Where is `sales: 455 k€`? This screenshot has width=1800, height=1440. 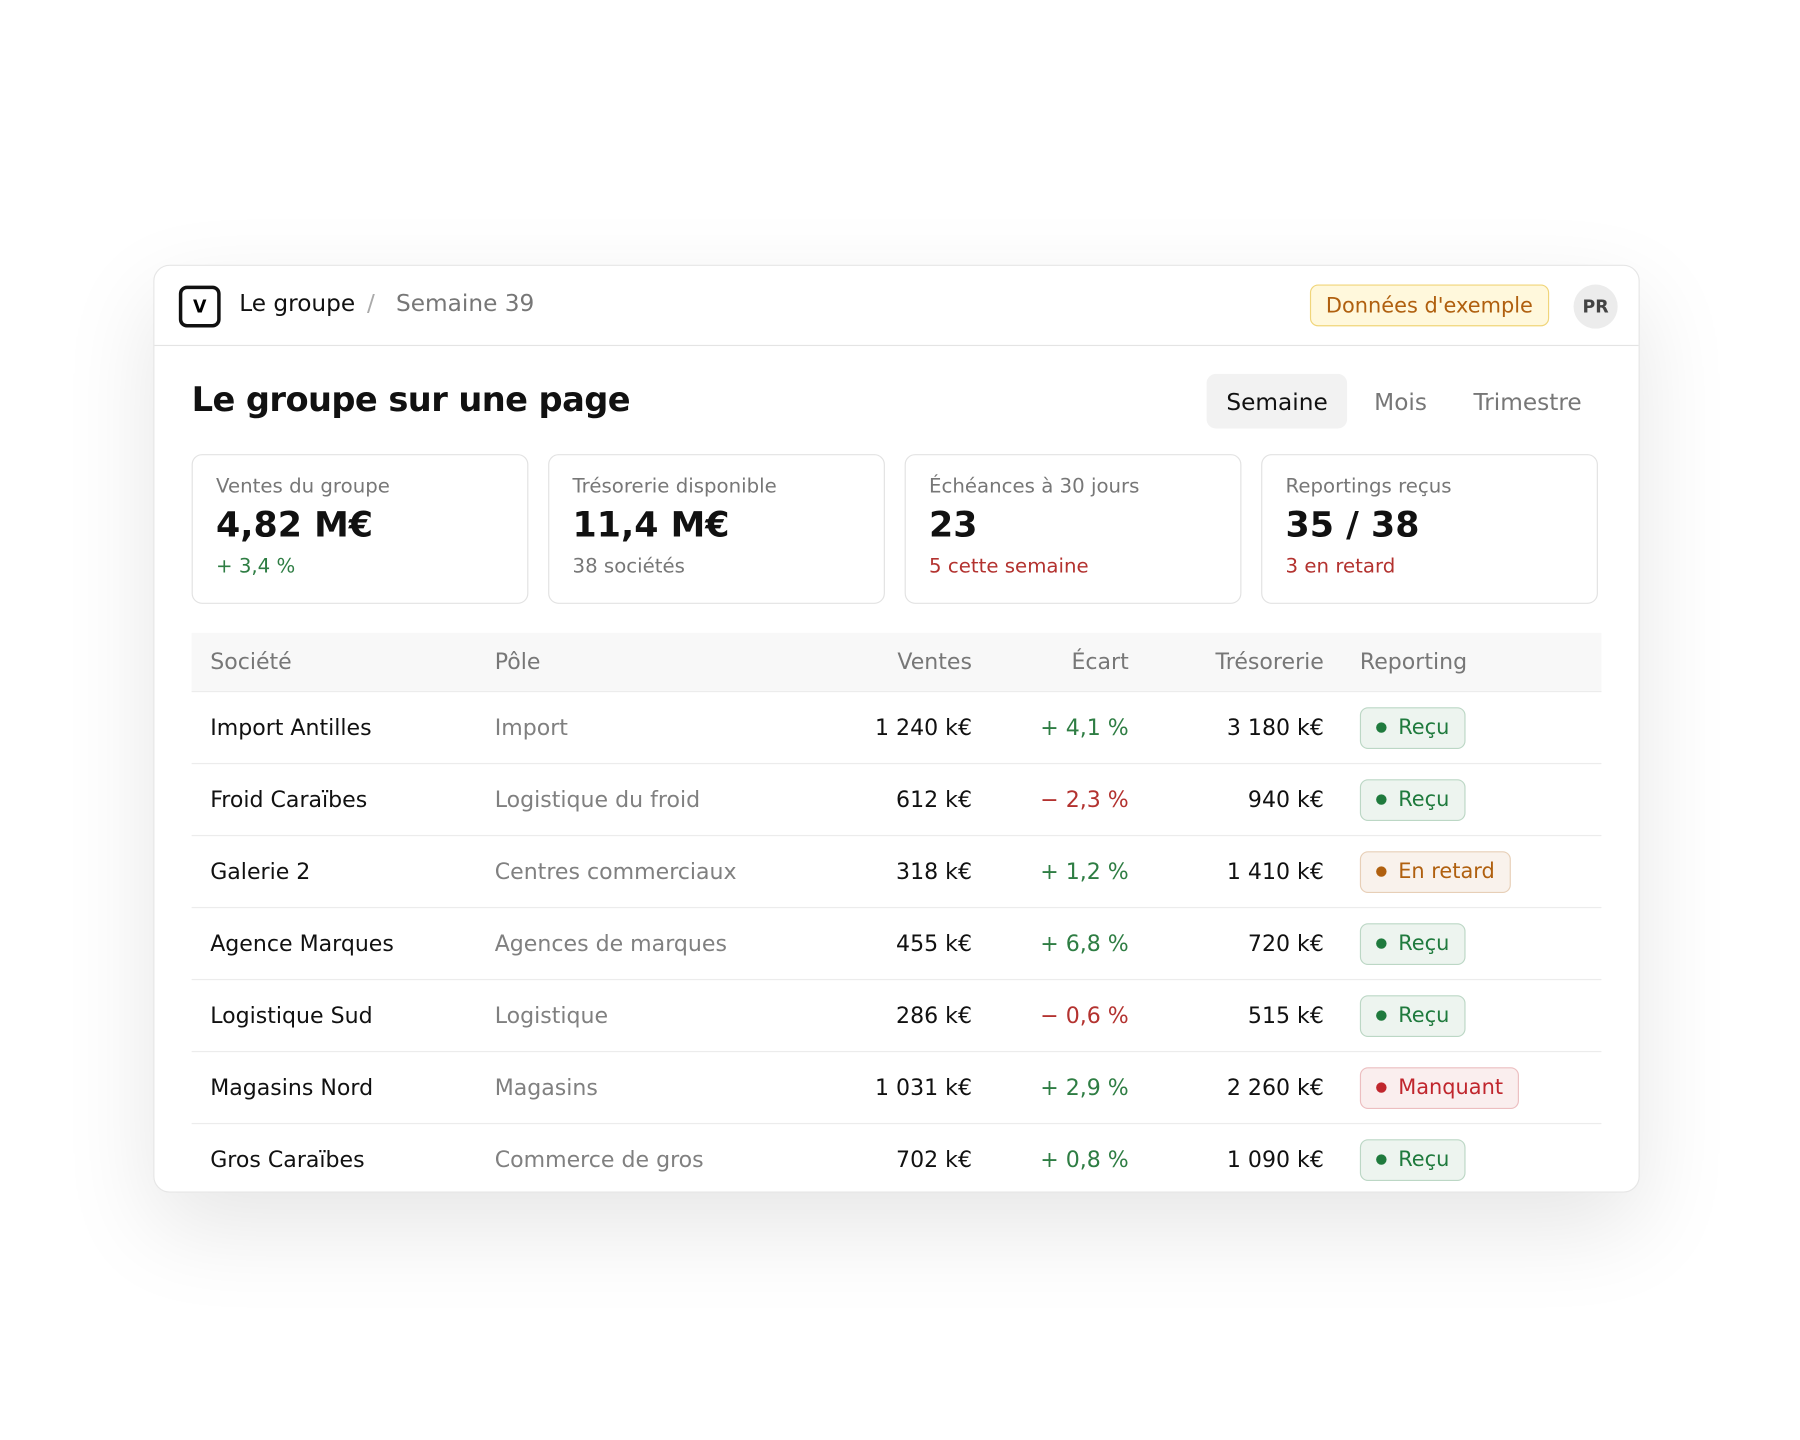 sales: 455 k€ is located at coordinates (934, 943).